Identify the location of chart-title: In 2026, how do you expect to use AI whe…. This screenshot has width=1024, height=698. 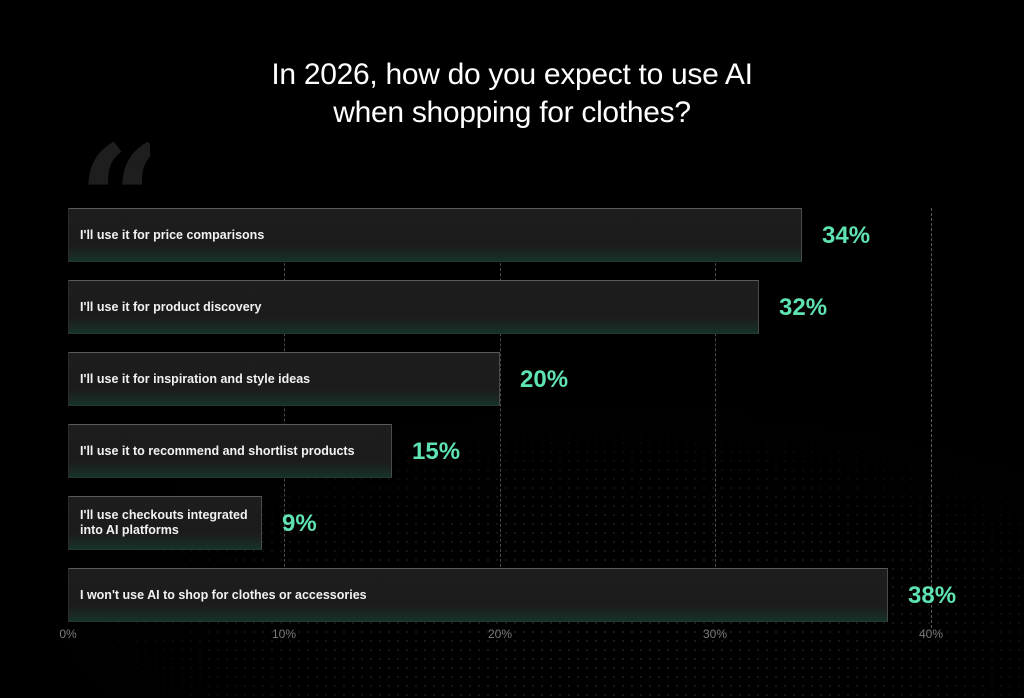
(512, 94).